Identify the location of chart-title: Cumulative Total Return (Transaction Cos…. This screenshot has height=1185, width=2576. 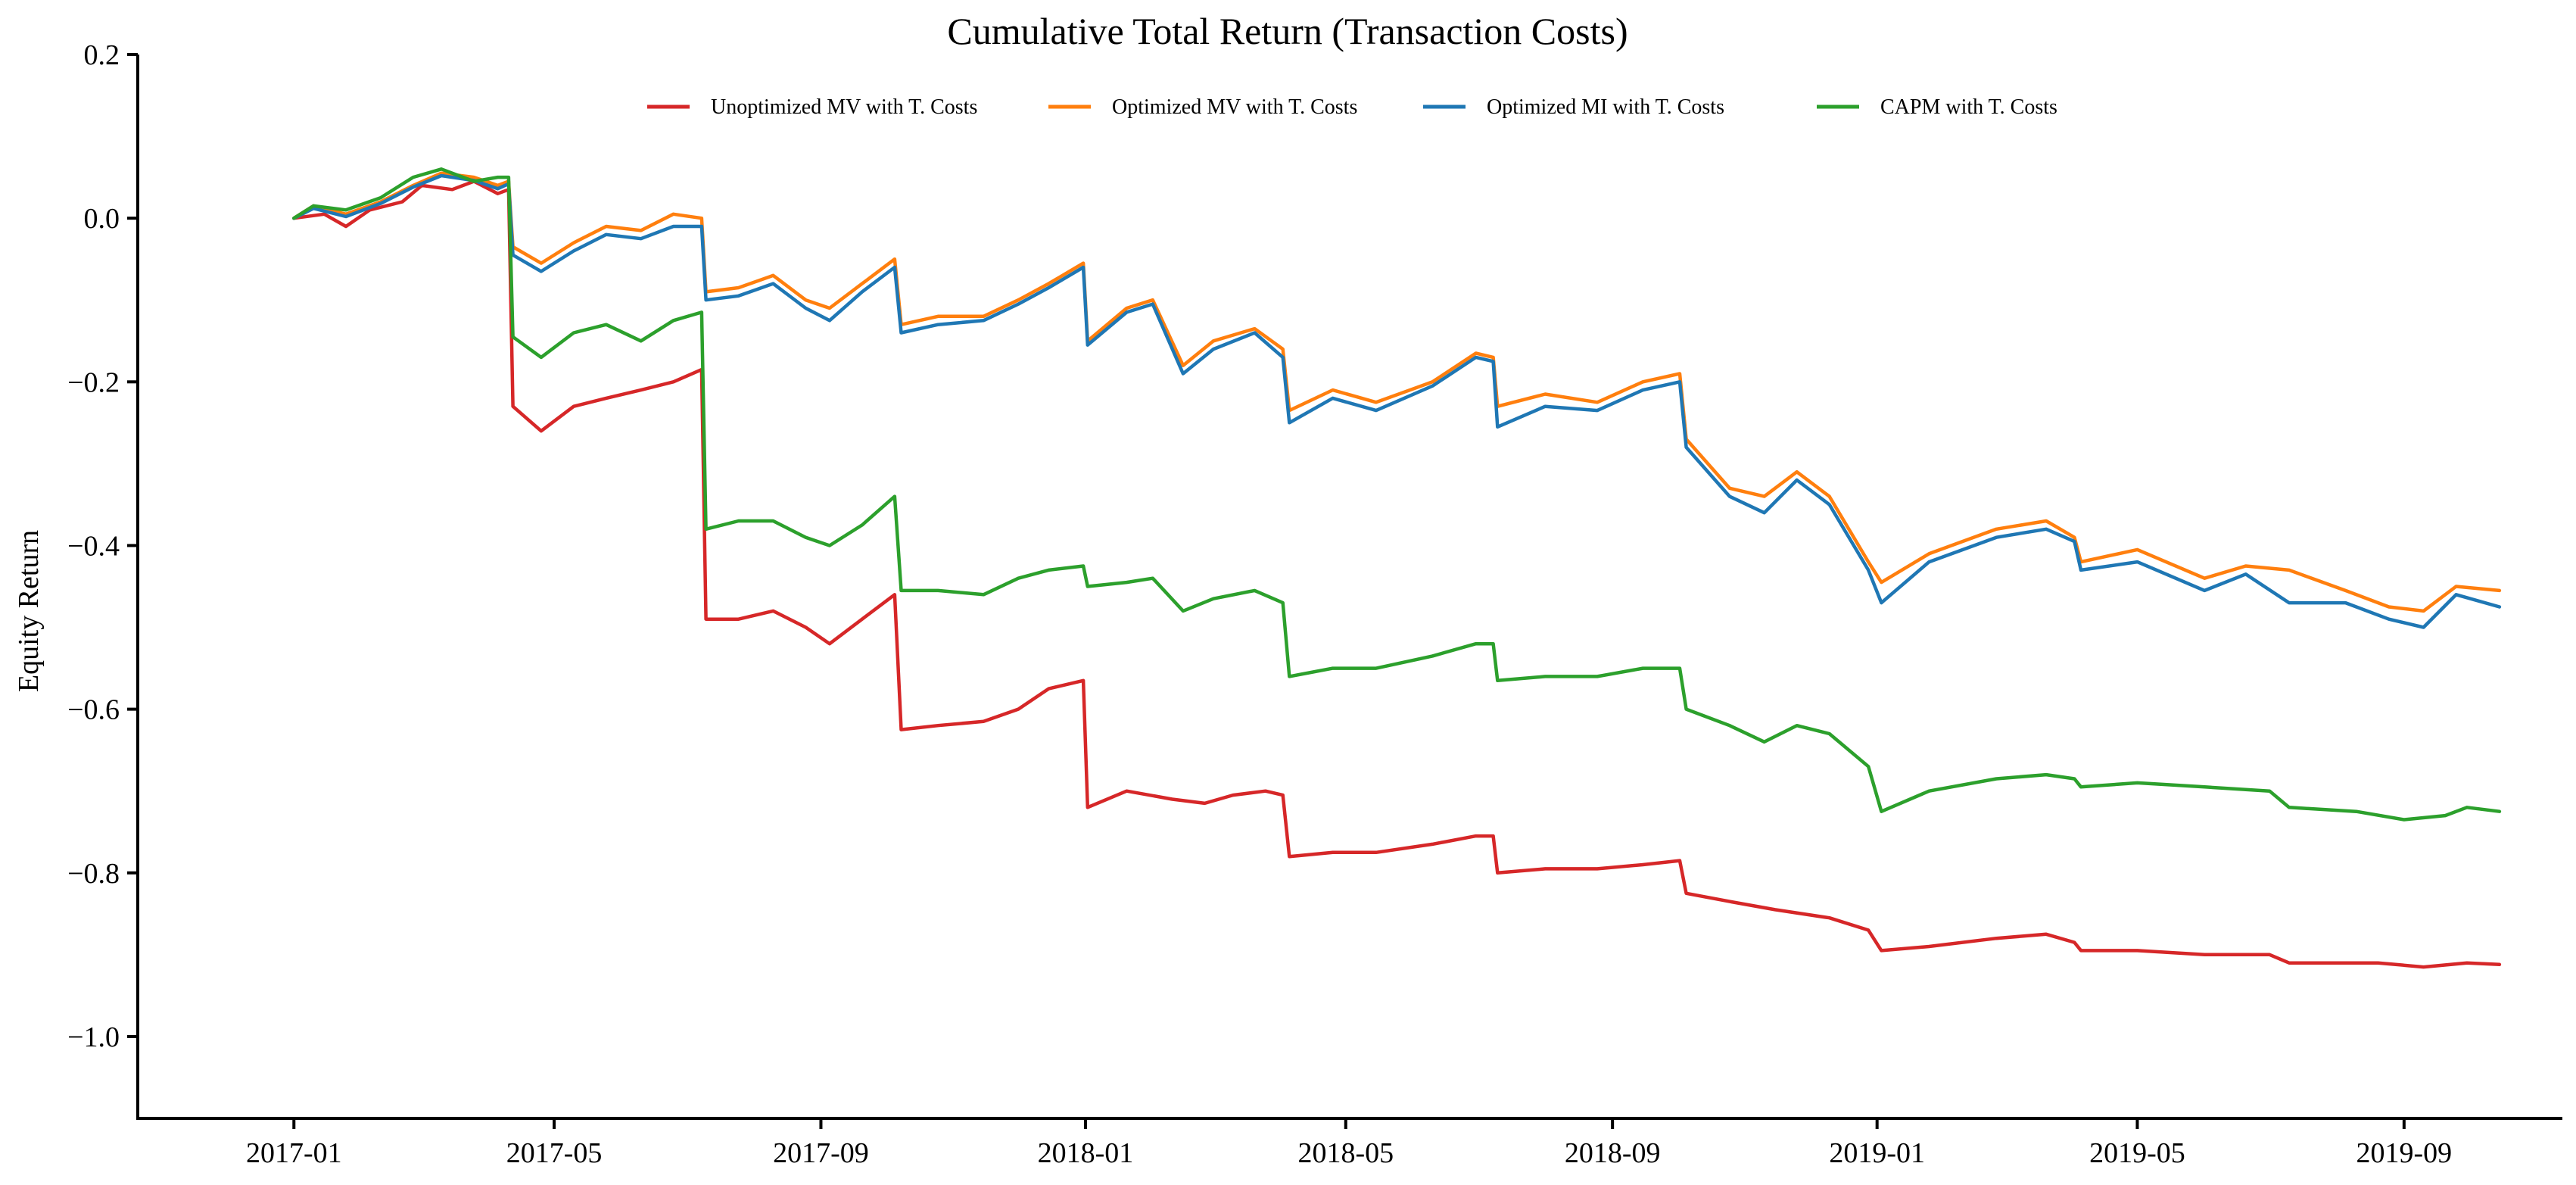
(1287, 31).